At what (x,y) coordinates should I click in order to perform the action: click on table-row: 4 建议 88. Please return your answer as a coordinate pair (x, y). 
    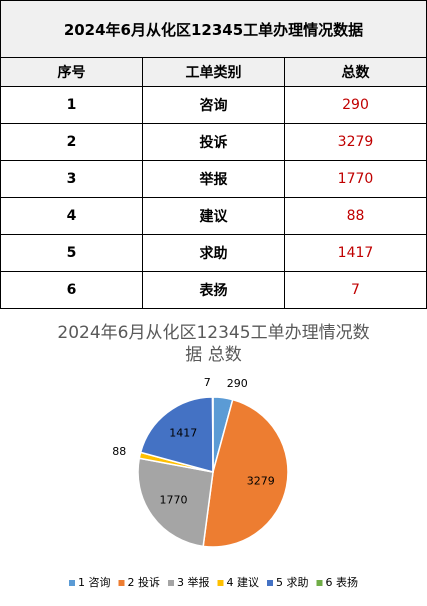
    Looking at the image, I should click on (213, 216).